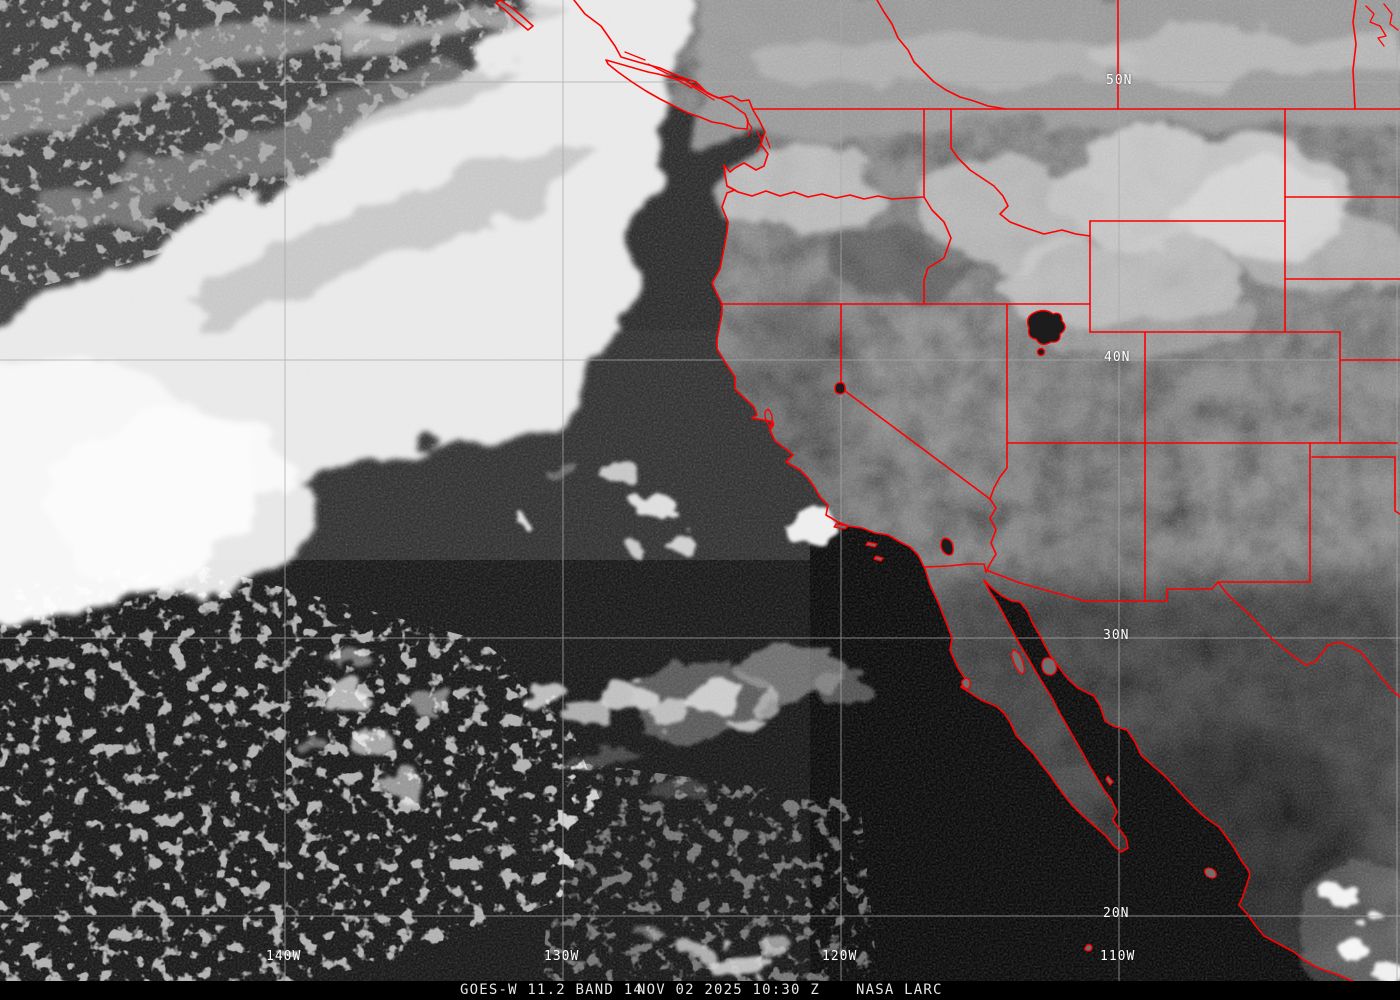 Image resolution: width=1400 pixels, height=1000 pixels. I want to click on border-bc-alberta, so click(941, 55).